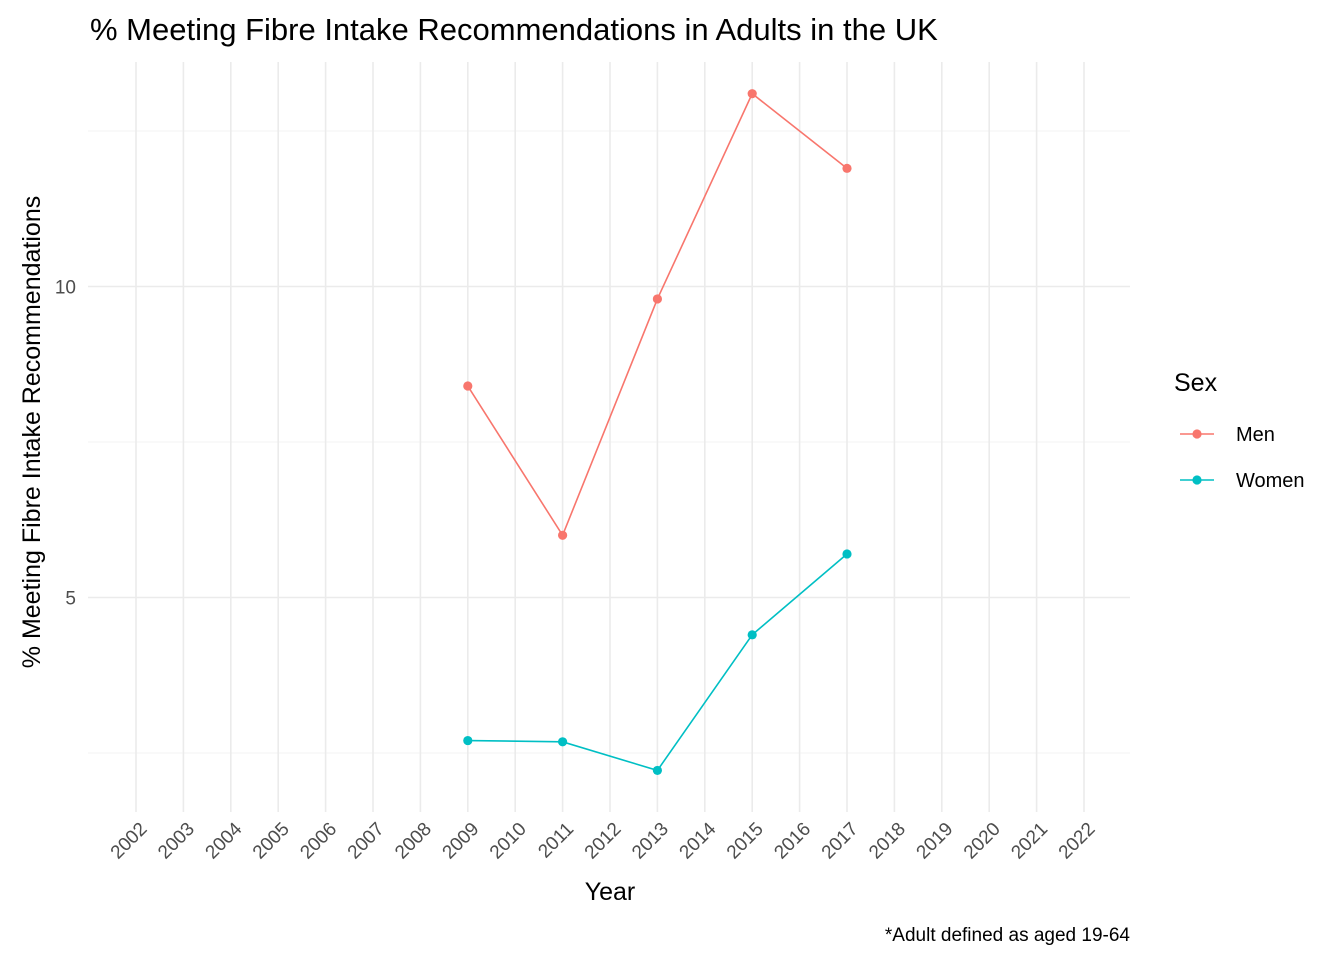 The image size is (1344, 960). Describe the element at coordinates (840, 841) in the screenshot. I see `x-tick-label: 2017` at that location.